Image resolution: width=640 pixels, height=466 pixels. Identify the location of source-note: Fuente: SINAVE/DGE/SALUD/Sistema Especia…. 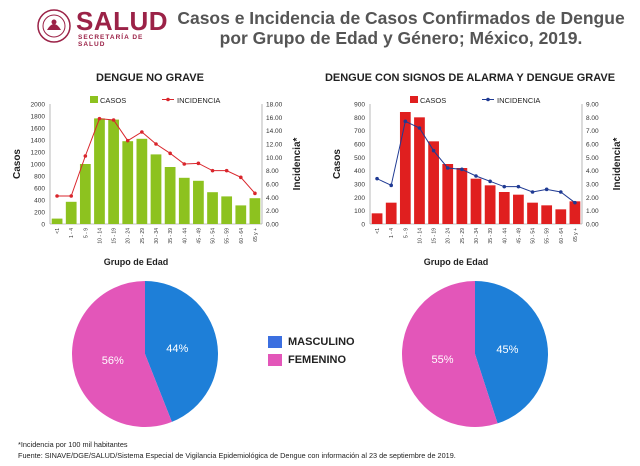
(237, 455).